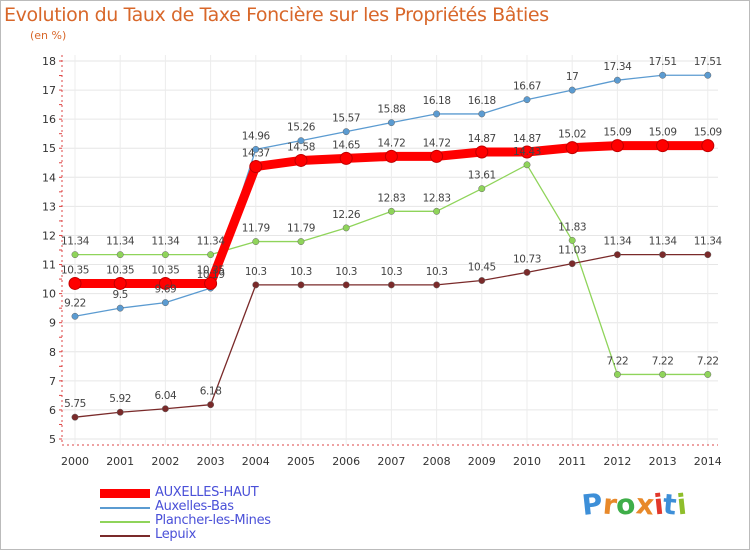 This screenshot has width=750, height=550. Describe the element at coordinates (194, 506) in the screenshot. I see `legend-label-auxelles-bas: Auxelles-Bas` at that location.